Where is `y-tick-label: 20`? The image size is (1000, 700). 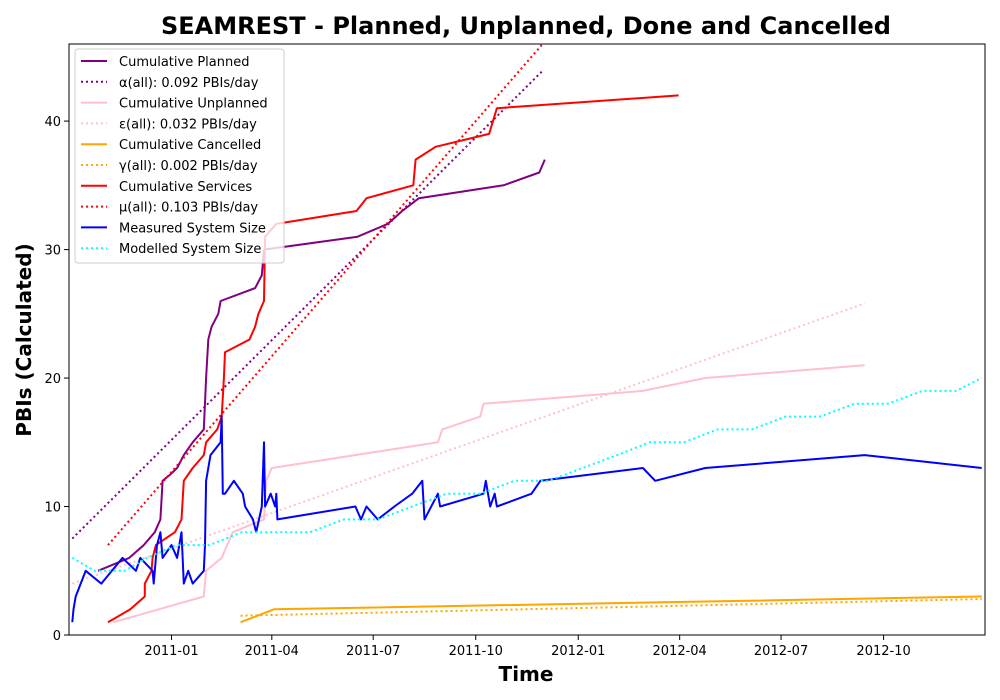 y-tick-label: 20 is located at coordinates (52, 379).